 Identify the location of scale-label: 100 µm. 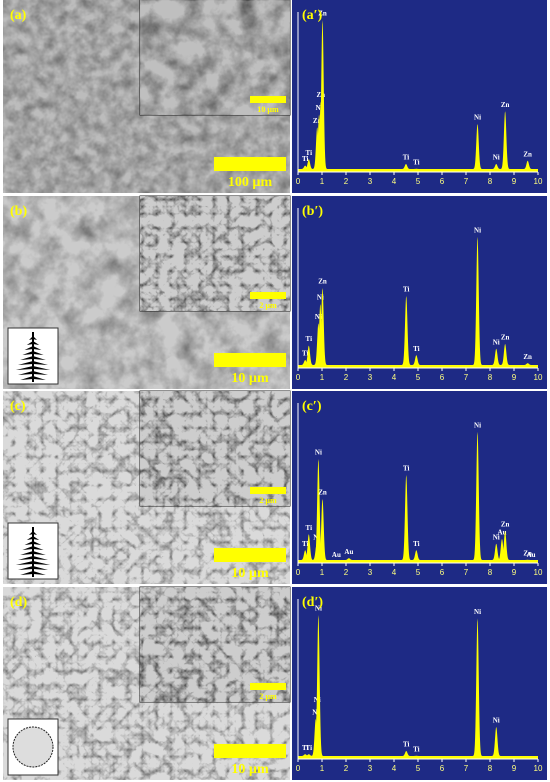
(250, 182).